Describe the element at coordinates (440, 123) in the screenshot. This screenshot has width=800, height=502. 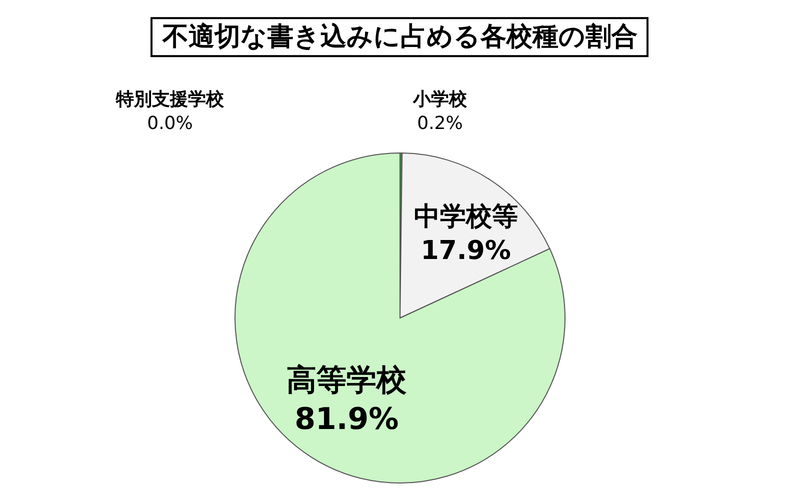
I see `data-label: 0.2%` at that location.